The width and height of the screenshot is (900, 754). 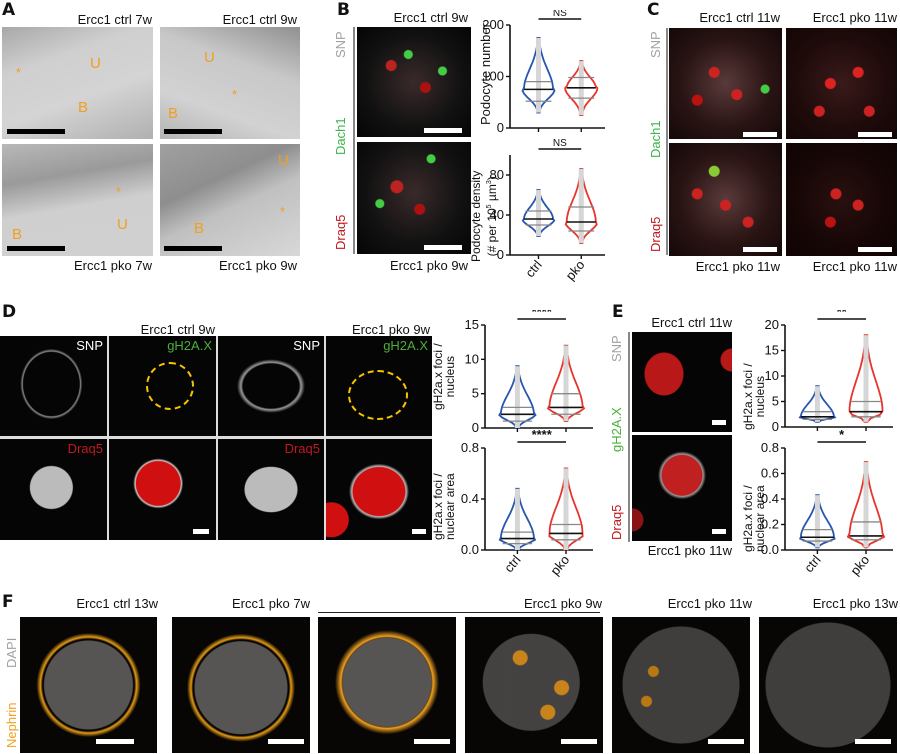 I want to click on y-axis-label-podocyte-number: Podocyte number, so click(x=485, y=74).